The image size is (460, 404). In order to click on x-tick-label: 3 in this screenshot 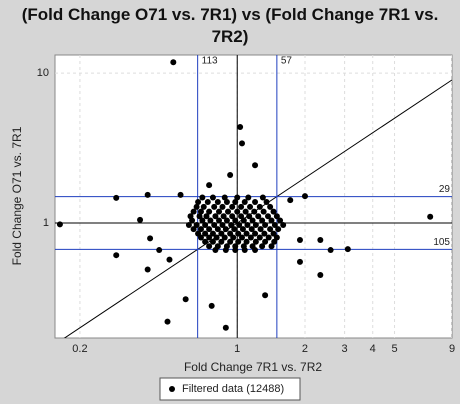, I will do `click(345, 349)`.